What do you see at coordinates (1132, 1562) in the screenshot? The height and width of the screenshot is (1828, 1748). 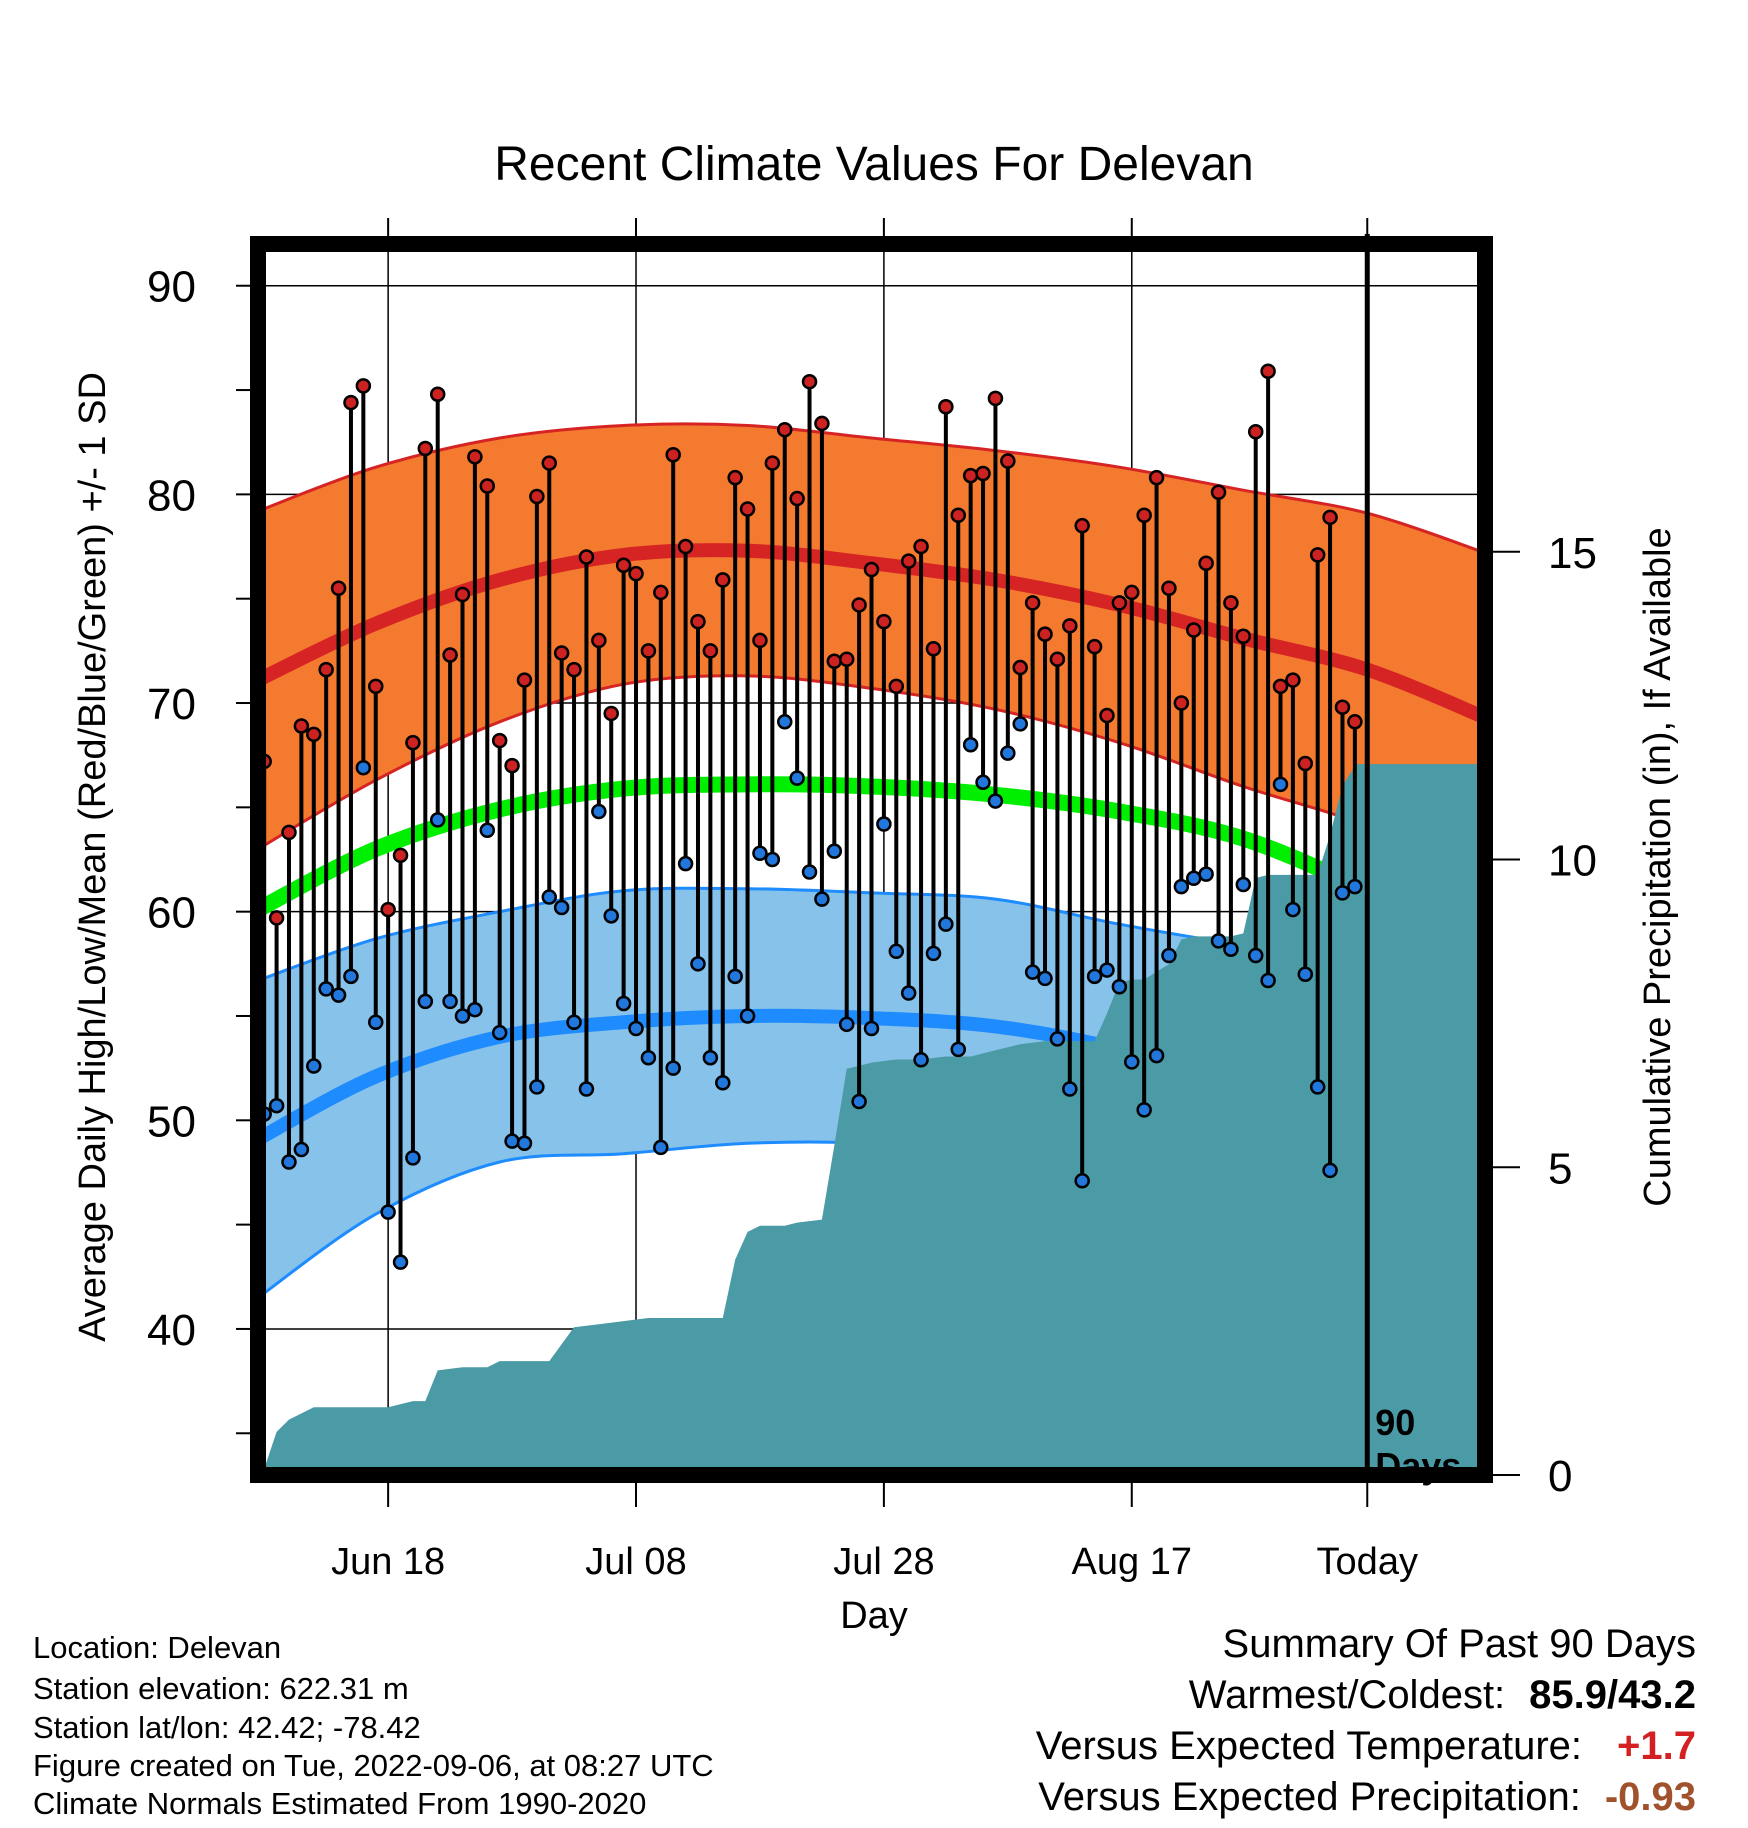 I see `x-tick-label: Aug 17` at bounding box center [1132, 1562].